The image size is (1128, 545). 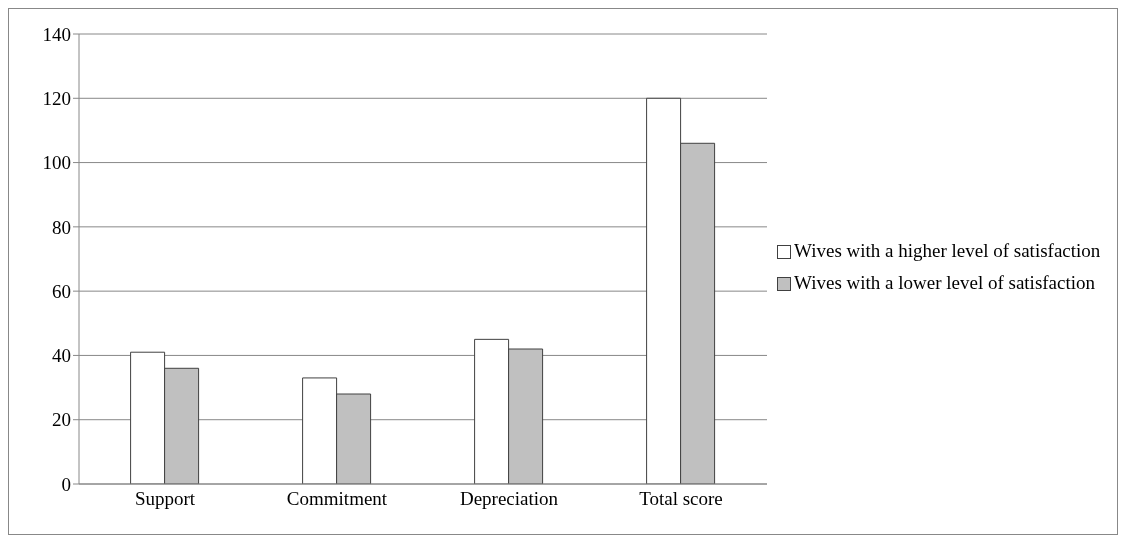 What do you see at coordinates (56, 163) in the screenshot?
I see `y-tick-label: 100` at bounding box center [56, 163].